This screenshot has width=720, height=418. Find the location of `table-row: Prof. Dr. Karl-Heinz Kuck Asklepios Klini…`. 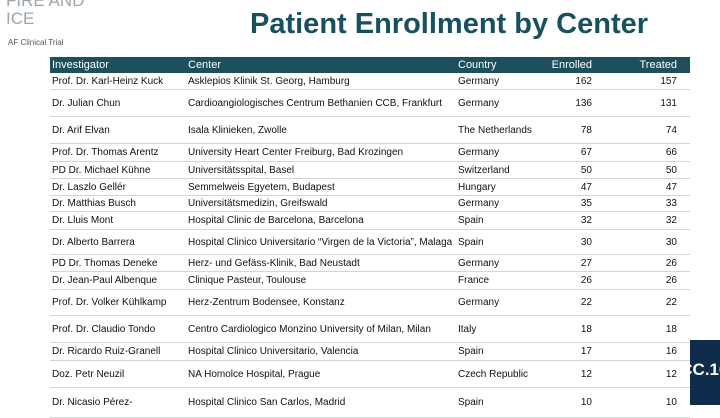

table-row: Prof. Dr. Karl-Heinz Kuck Asklepios Klini… is located at coordinates (370, 81).